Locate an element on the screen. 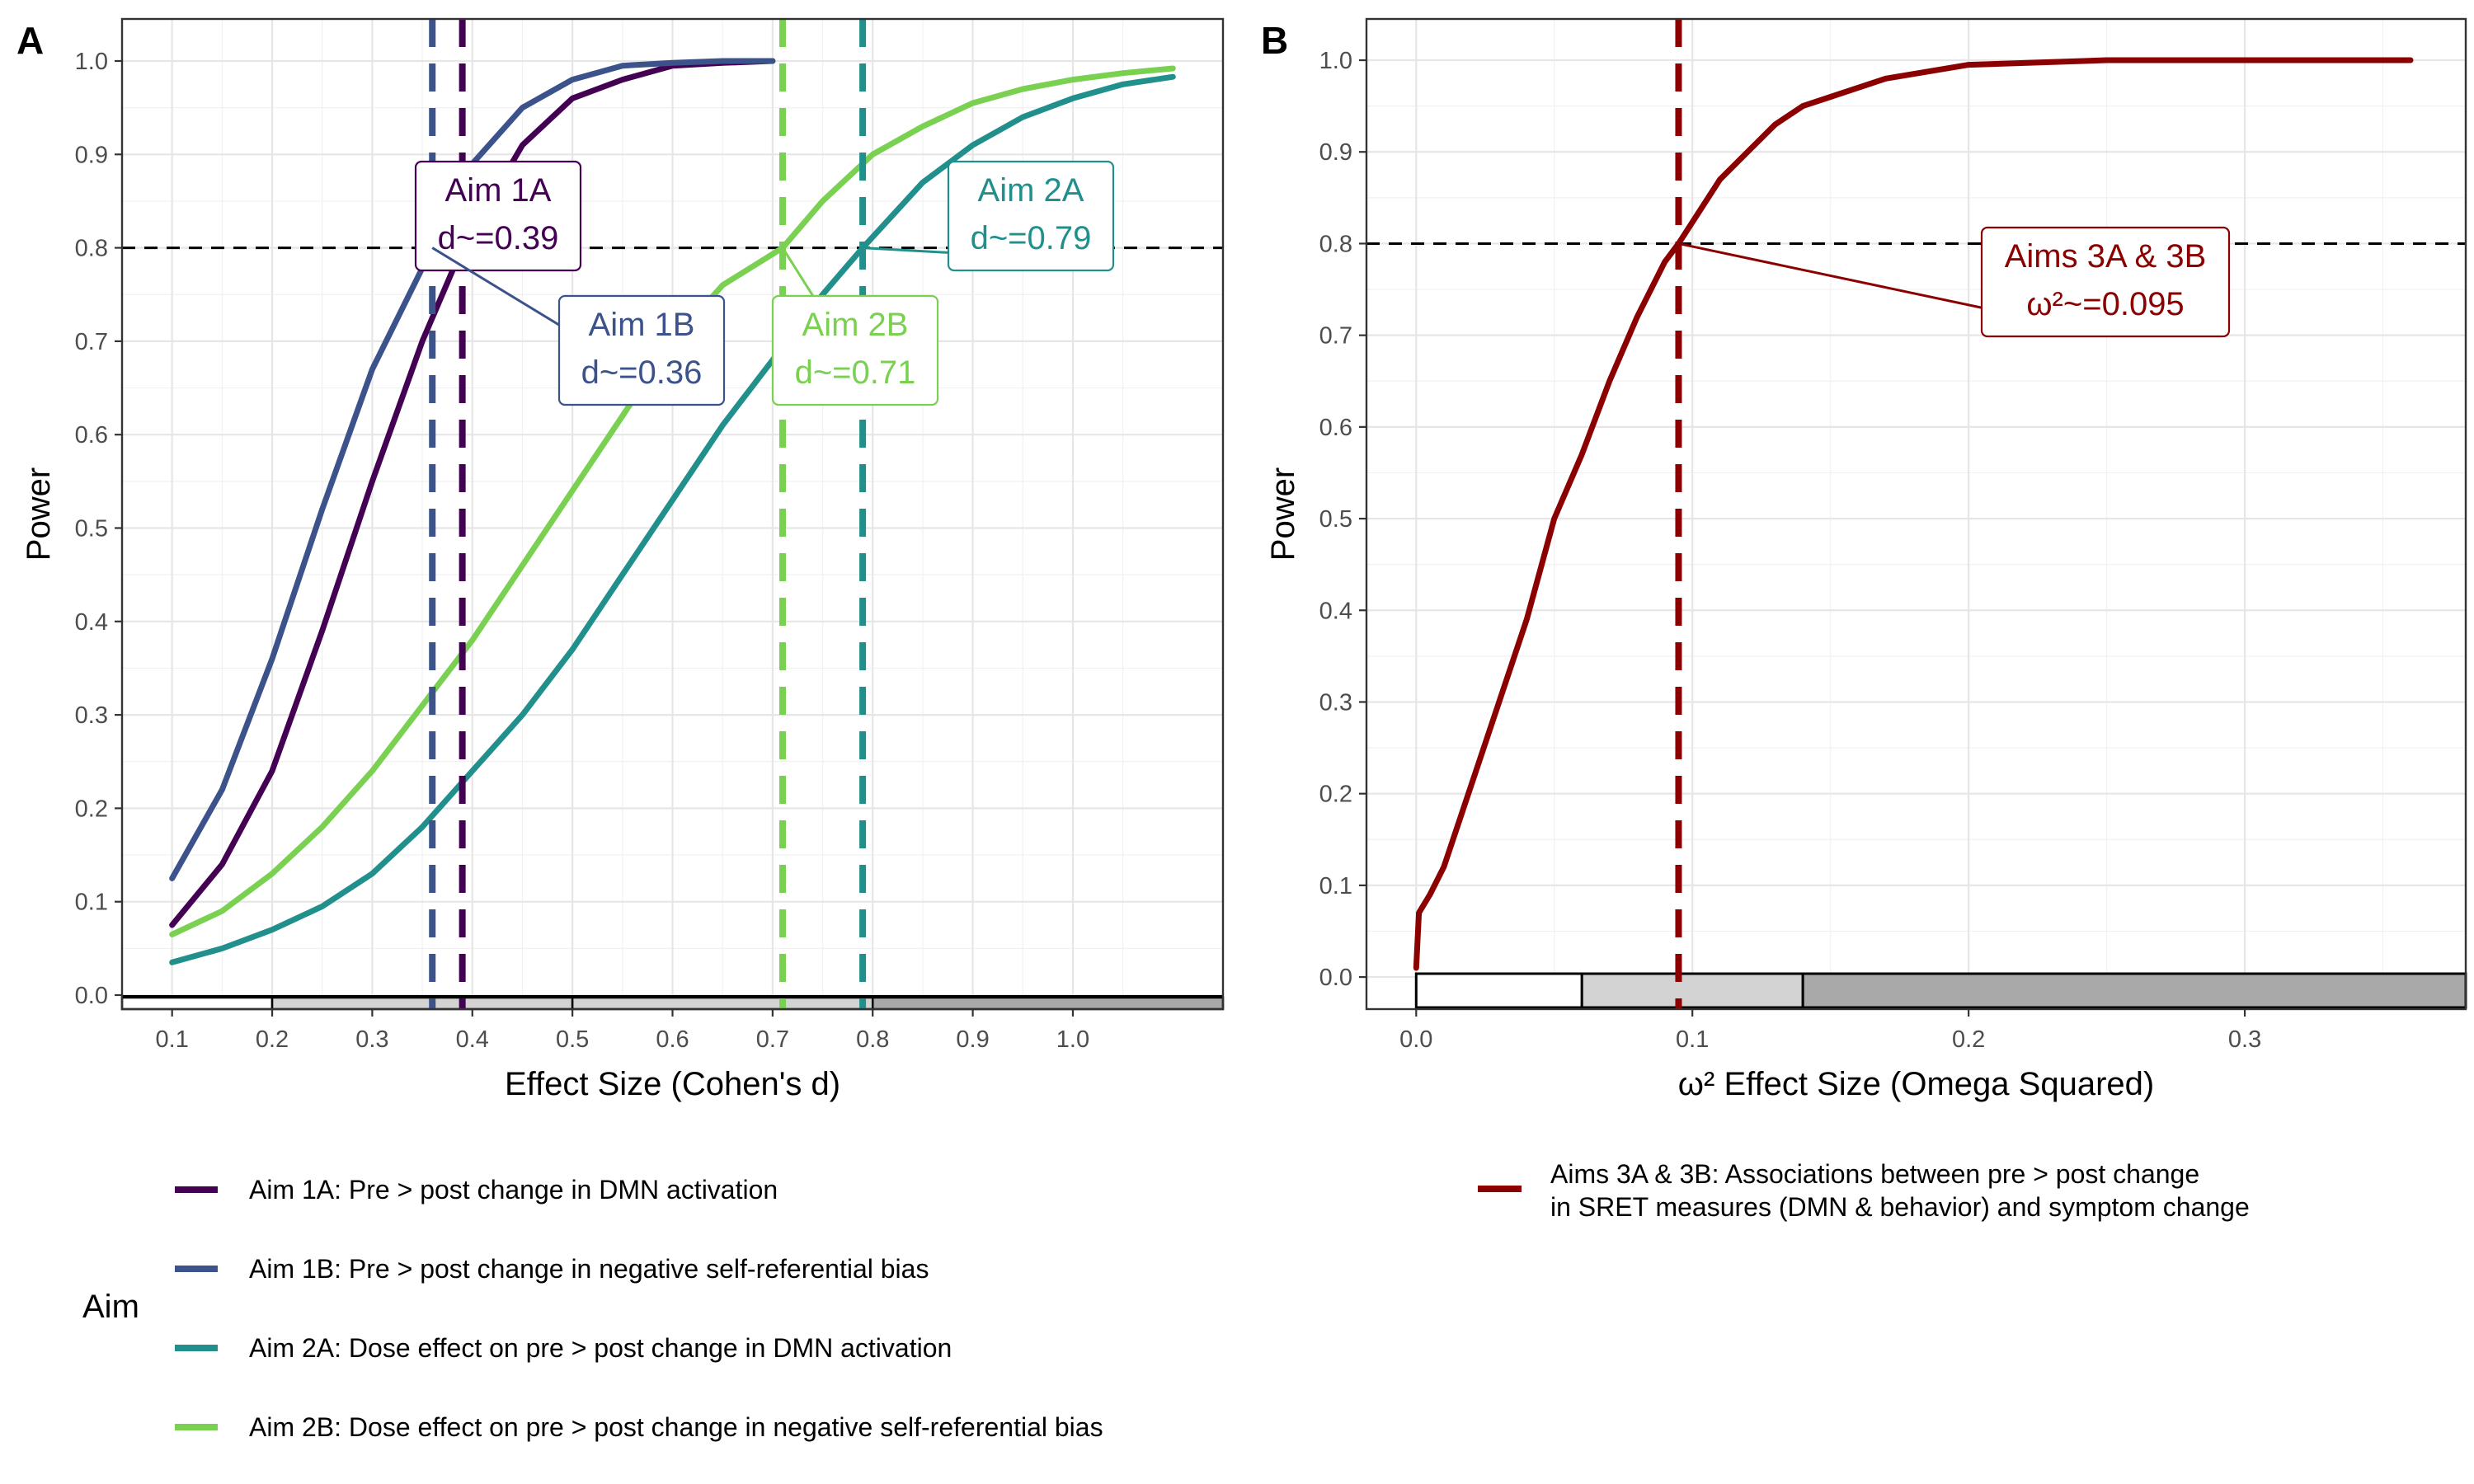  annotation-value: ω²~=0.095 is located at coordinates (2105, 304).